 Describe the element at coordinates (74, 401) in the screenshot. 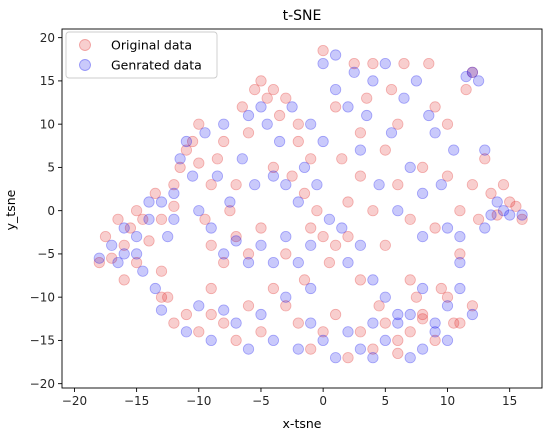

I see `x-tick-label: −20` at that location.